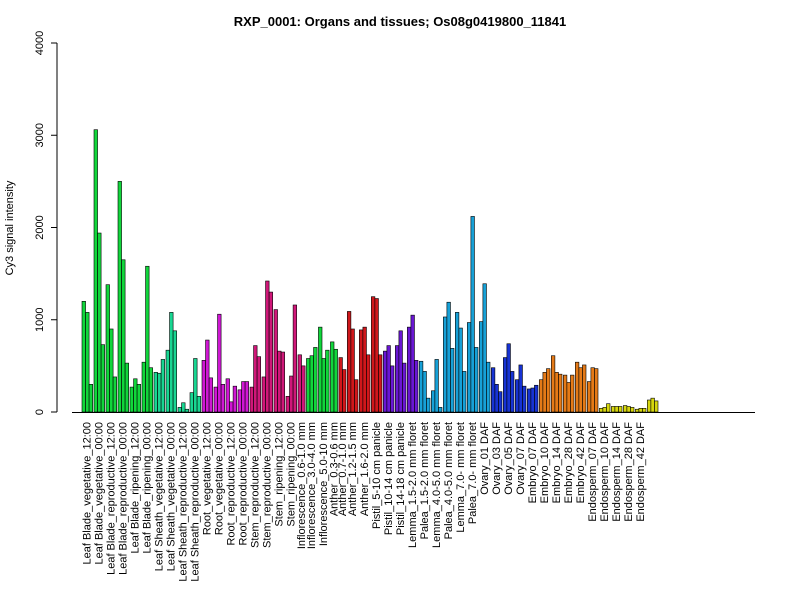 This screenshot has height=600, width=800. I want to click on y-axis: 0 1000 2000 3000 4000, so click(46, 223).